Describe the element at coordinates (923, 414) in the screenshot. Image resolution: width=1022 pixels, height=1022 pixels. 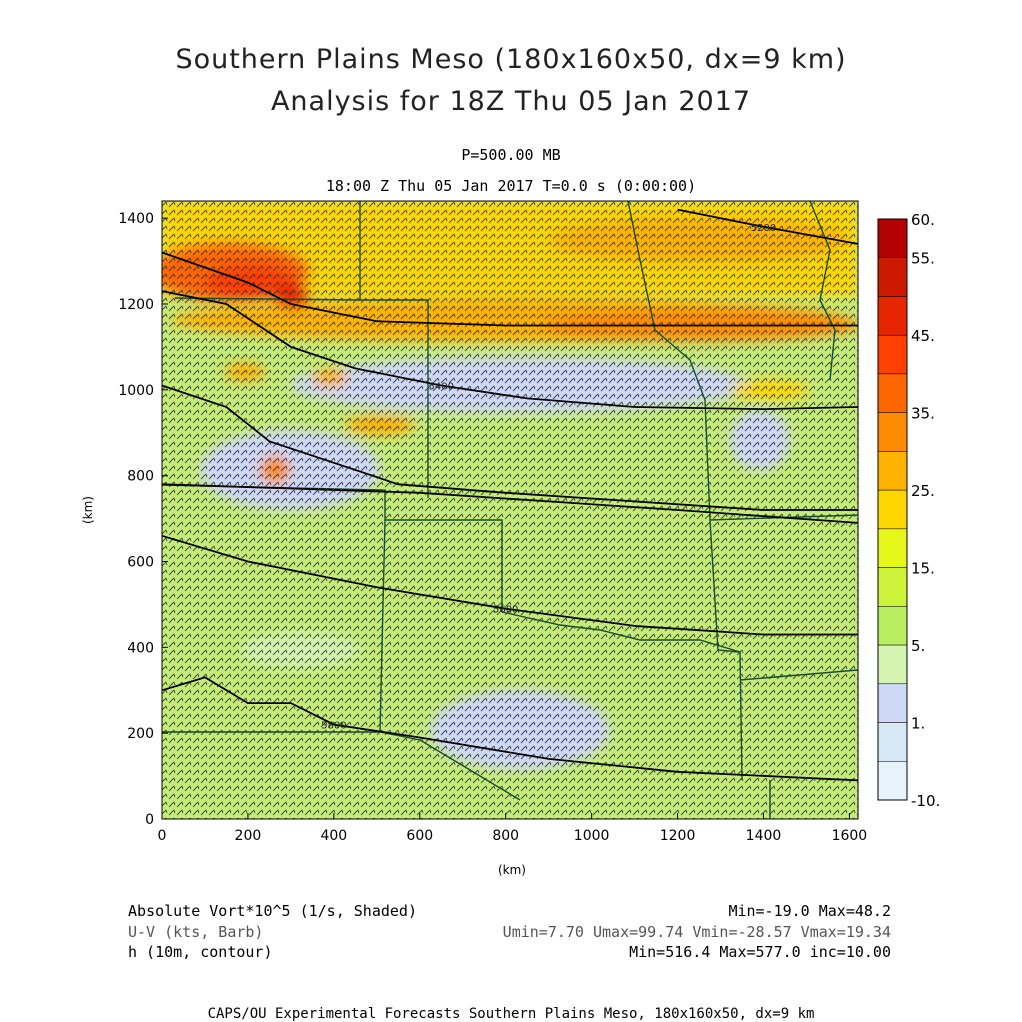
I see `colorbar-label: 35.` at that location.